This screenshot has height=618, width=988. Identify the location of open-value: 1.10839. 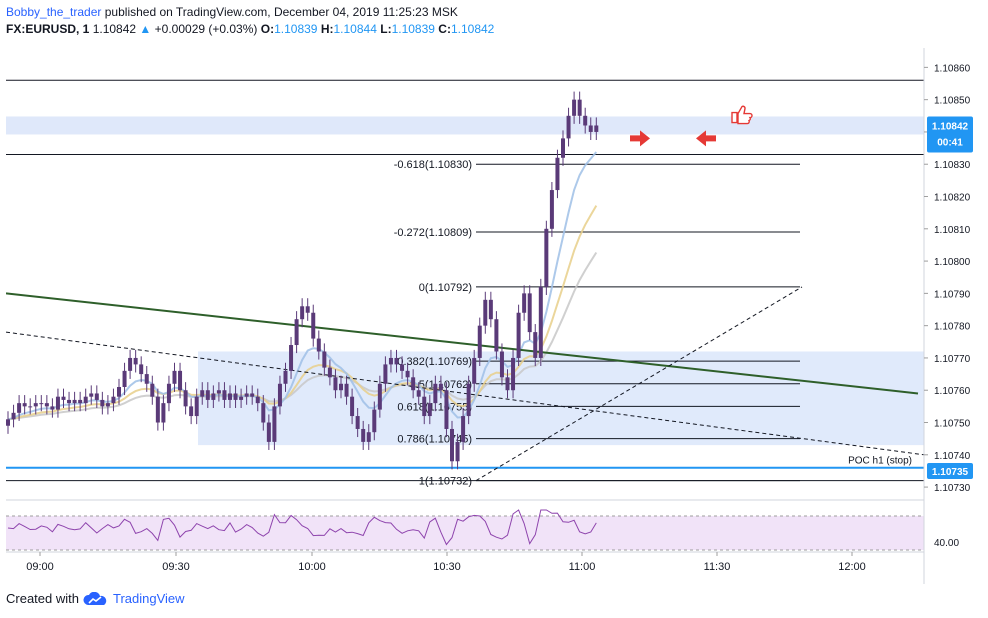
(296, 29).